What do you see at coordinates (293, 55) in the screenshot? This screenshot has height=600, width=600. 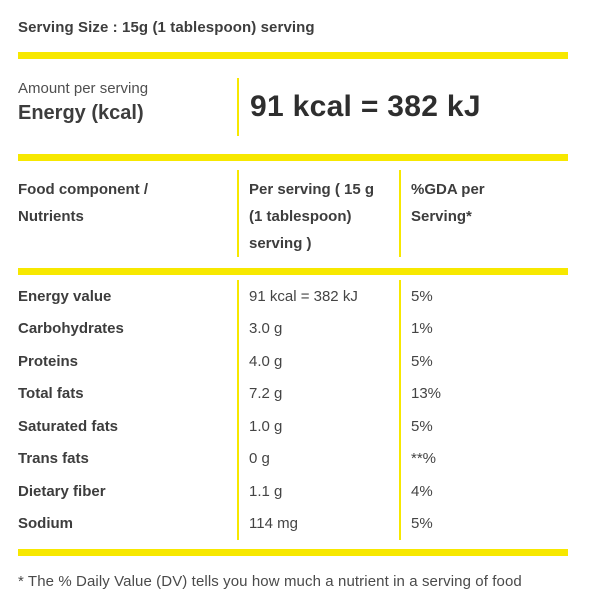 I see `divider-bar-top` at bounding box center [293, 55].